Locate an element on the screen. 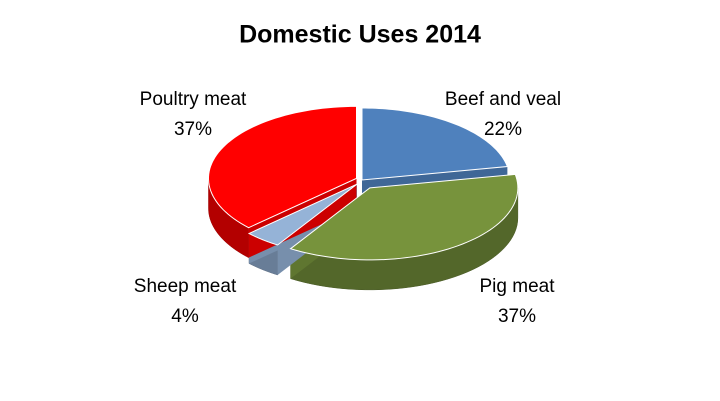  slice-label: Poultry meat is located at coordinates (193, 99).